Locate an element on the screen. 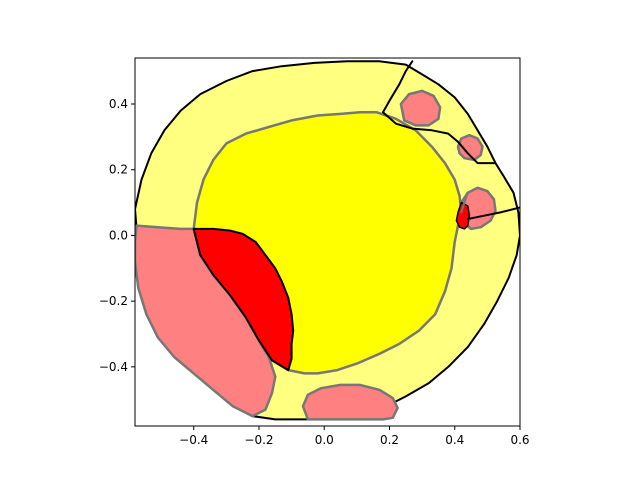 This screenshot has width=640, height=480. region-top-right-blob is located at coordinates (420, 108).